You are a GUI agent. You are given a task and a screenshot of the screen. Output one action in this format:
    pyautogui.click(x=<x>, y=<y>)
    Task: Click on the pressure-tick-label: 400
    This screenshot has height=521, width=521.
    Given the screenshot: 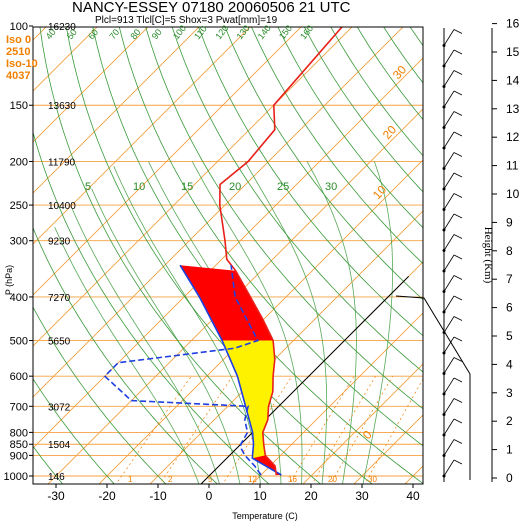 What is the action you would take?
    pyautogui.click(x=19, y=298)
    